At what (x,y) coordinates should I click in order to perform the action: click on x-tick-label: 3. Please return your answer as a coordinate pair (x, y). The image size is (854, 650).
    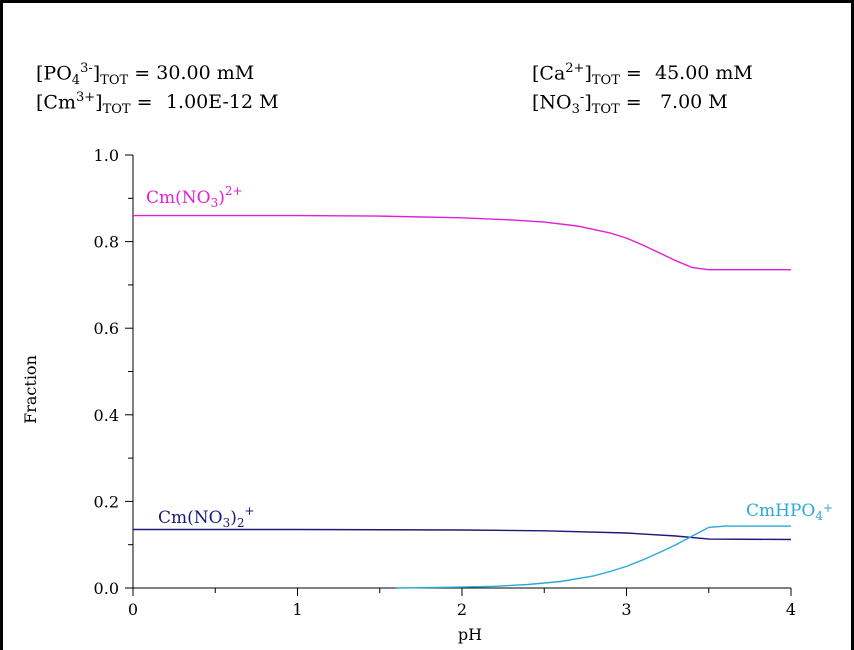
    Looking at the image, I should click on (626, 609).